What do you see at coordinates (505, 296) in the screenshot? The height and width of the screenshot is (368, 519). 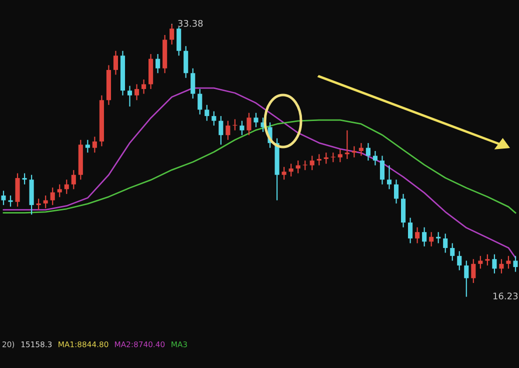 I see `annotation: 16.23` at bounding box center [505, 296].